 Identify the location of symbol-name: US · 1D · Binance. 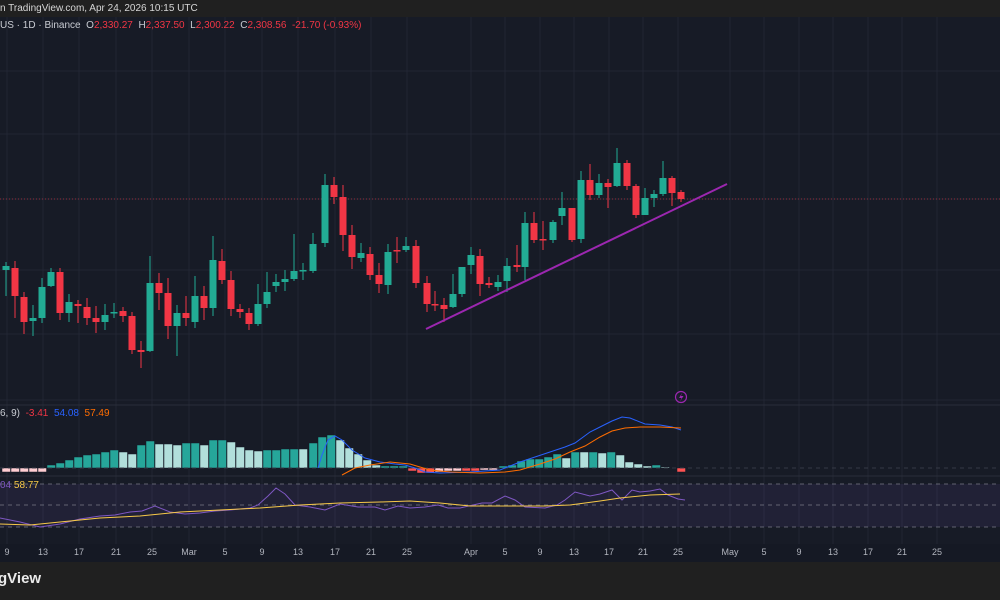
(40, 25).